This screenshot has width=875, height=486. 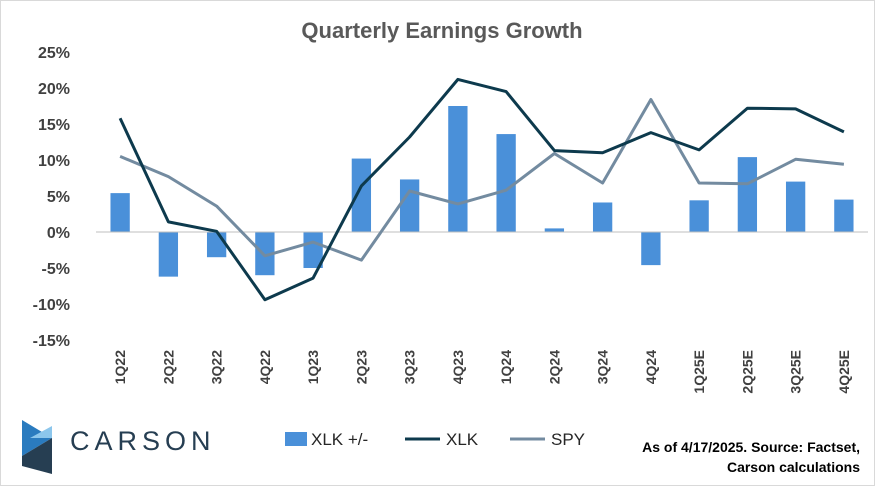 What do you see at coordinates (462, 439) in the screenshot?
I see `legend-label-xlk: XLK` at bounding box center [462, 439].